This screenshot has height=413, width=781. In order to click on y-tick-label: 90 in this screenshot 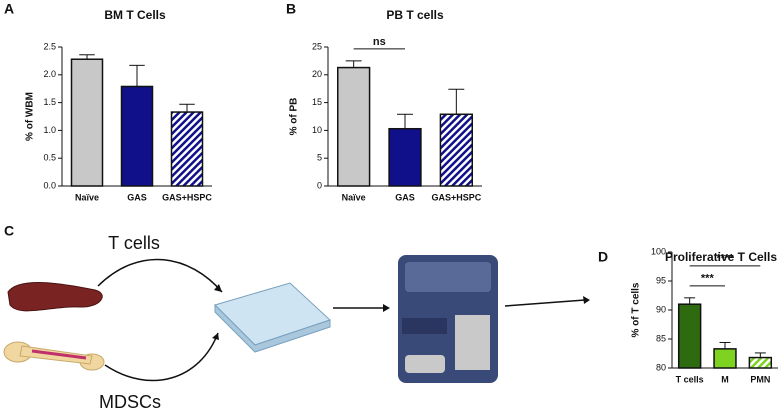, I will do `click(661, 309)`.